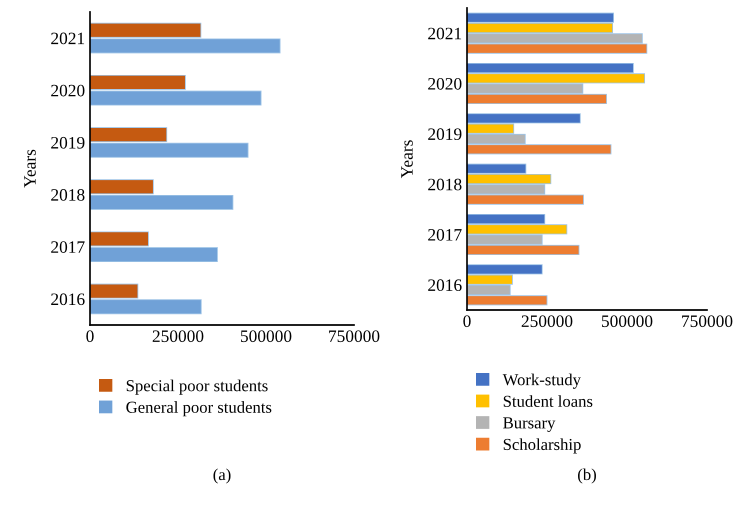 Image resolution: width=746 pixels, height=506 pixels. Describe the element at coordinates (542, 446) in the screenshot. I see `legend-label: Scholarship` at that location.